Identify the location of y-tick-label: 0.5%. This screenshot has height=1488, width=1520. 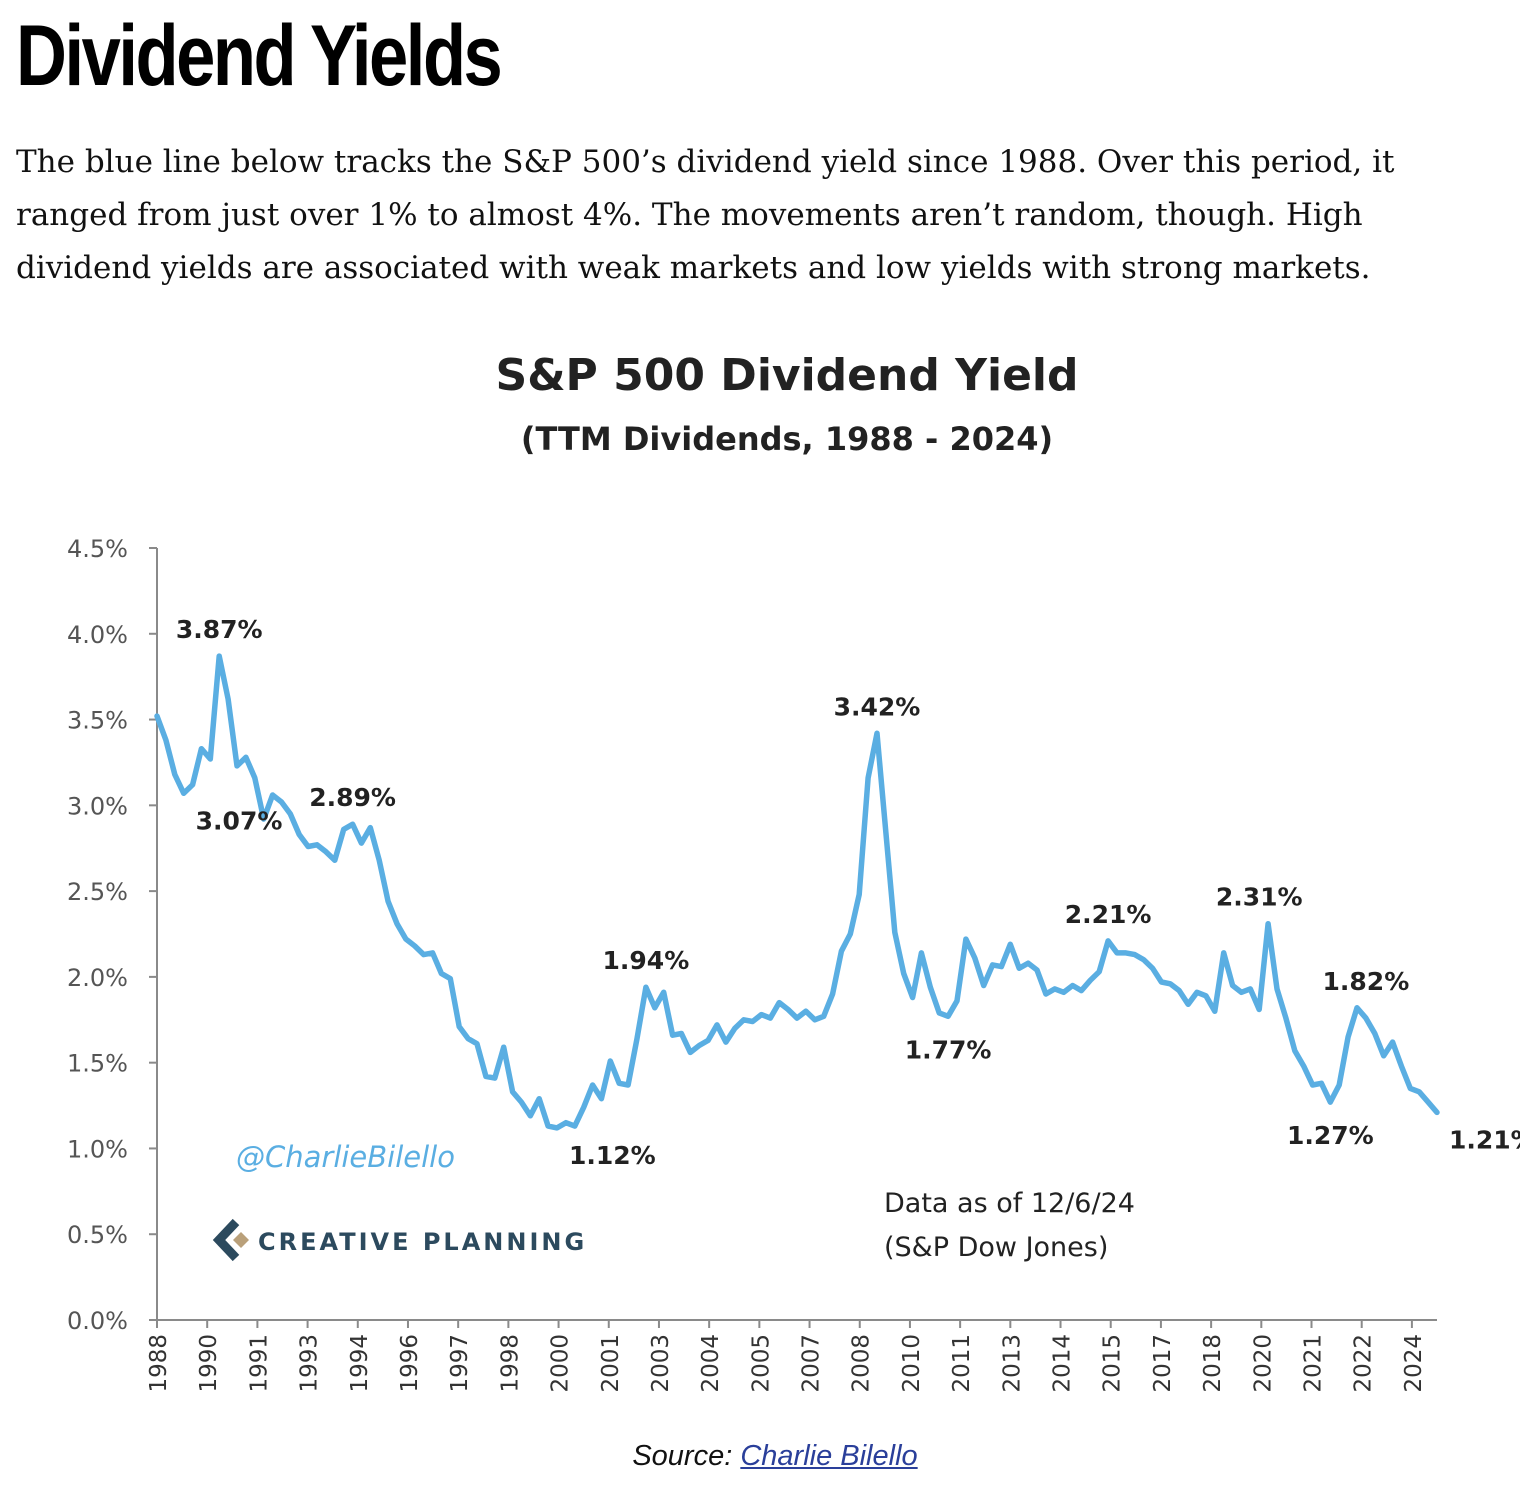
(97, 1235).